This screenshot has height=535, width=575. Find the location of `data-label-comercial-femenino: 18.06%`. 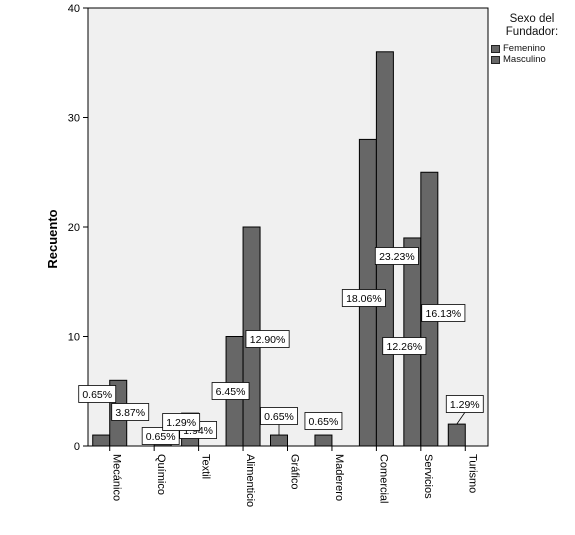

data-label-comercial-femenino: 18.06% is located at coordinates (364, 299).